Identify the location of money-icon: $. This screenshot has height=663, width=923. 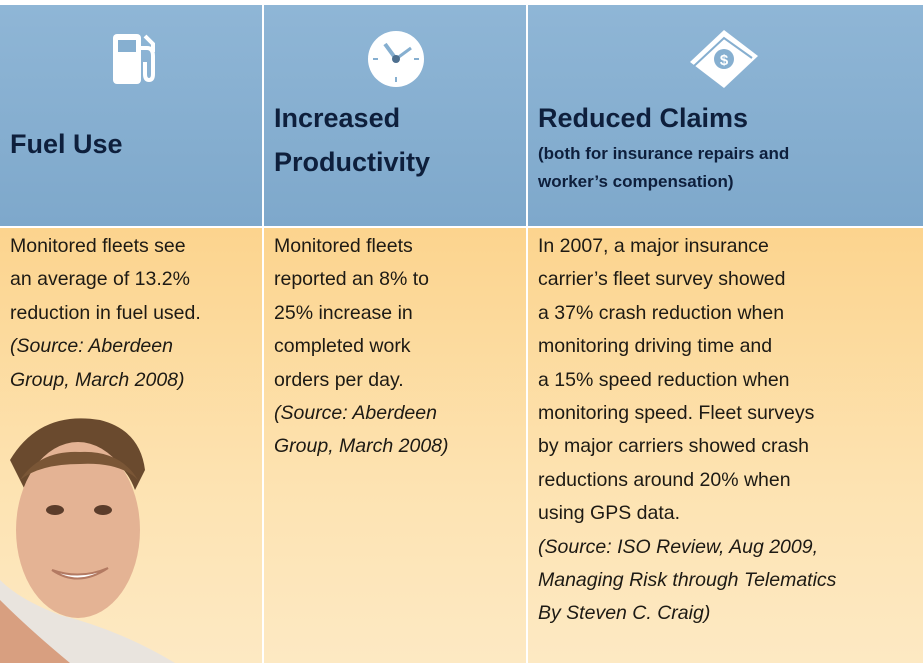
(724, 59).